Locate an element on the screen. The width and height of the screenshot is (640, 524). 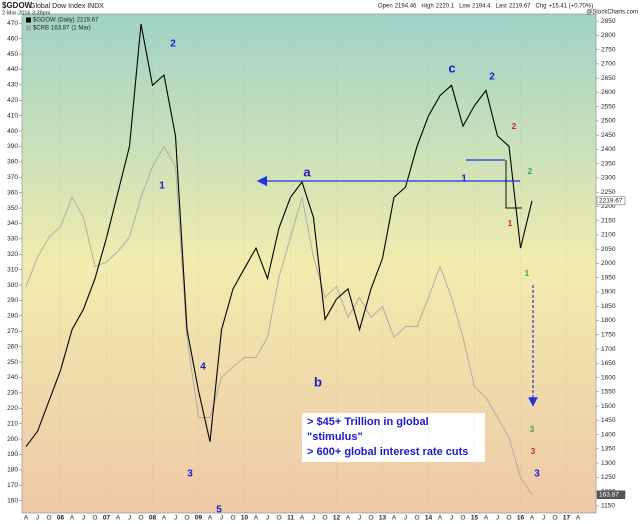
y-tick-label: 330 is located at coordinates (12, 239).